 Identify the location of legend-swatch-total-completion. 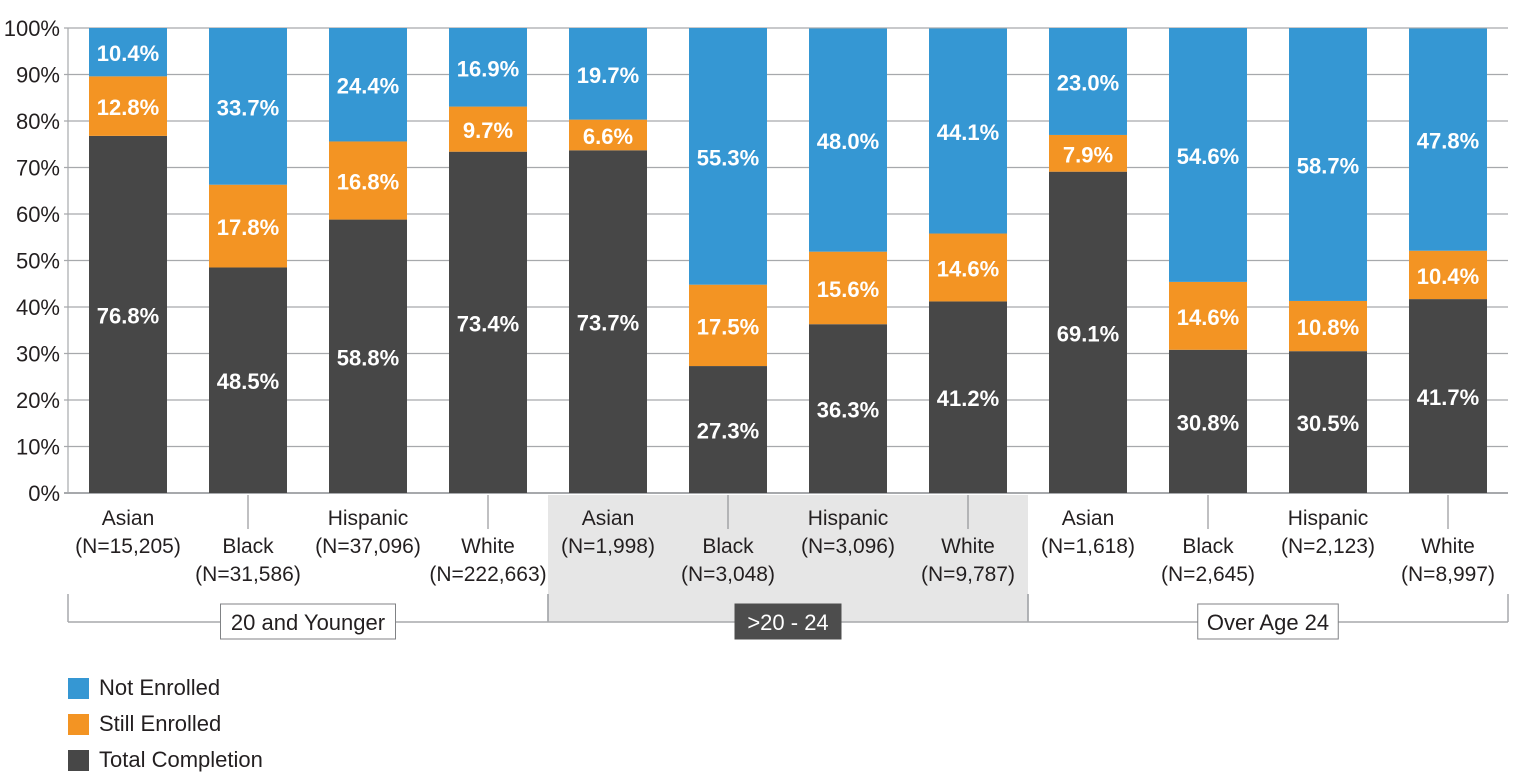
(78, 760).